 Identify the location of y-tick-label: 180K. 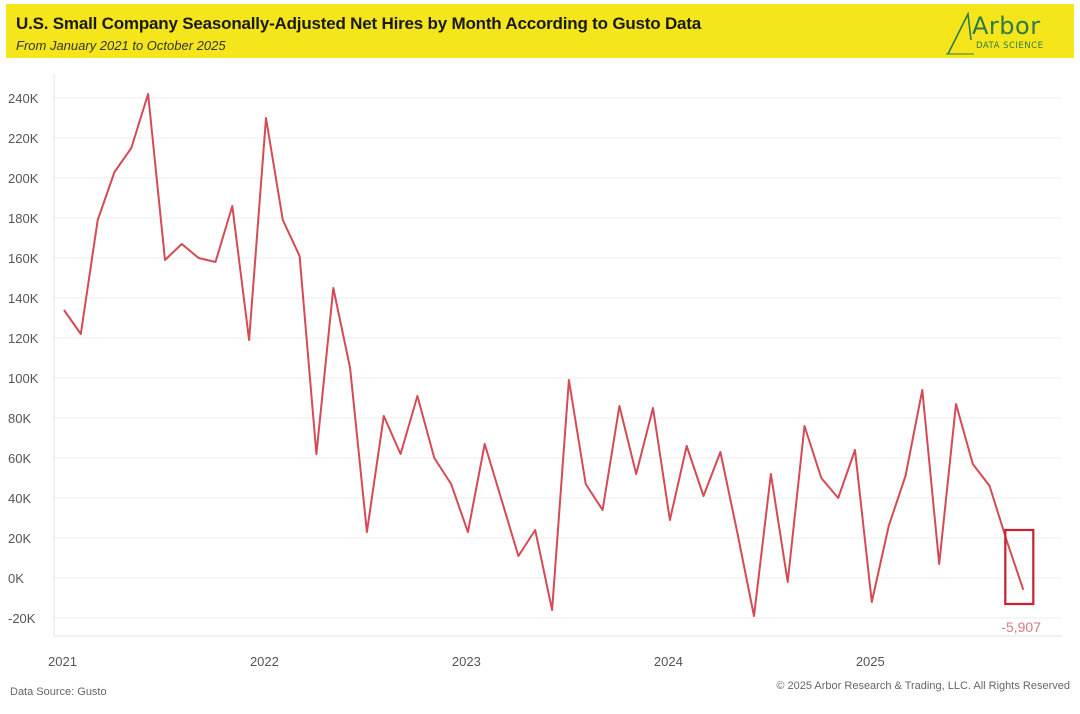
(23, 218).